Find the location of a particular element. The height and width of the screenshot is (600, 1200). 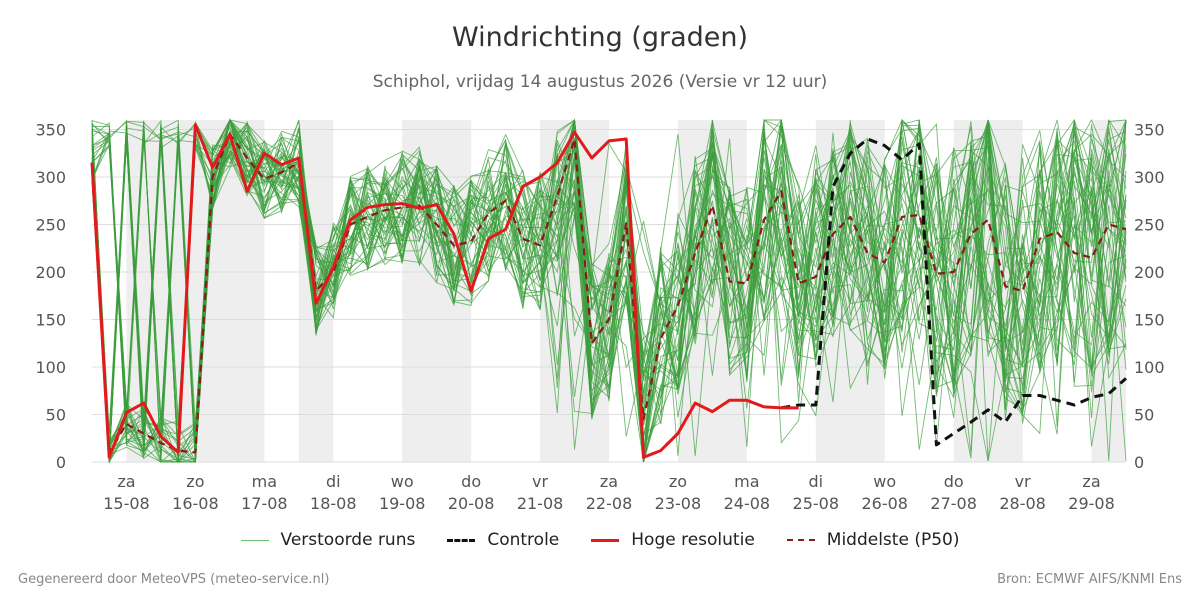

y-tick-label-left: 200 is located at coordinates (50, 272).